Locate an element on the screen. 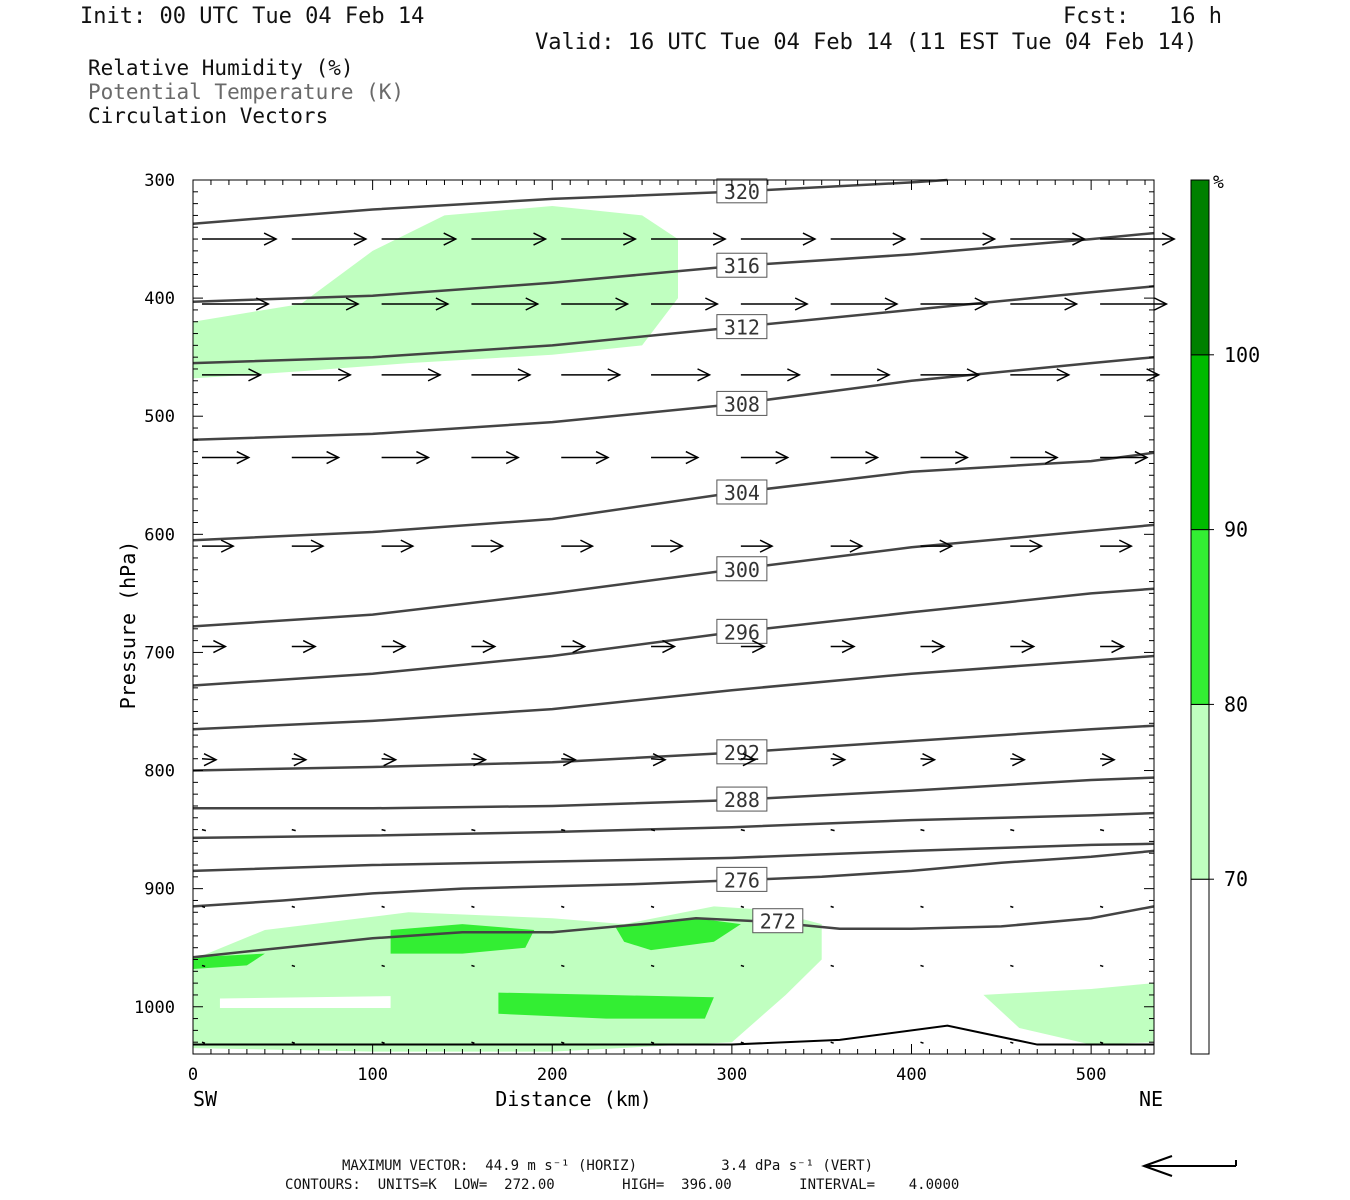 This screenshot has height=1200, width=1350. colorbar-label-100: 100 is located at coordinates (1242, 355).